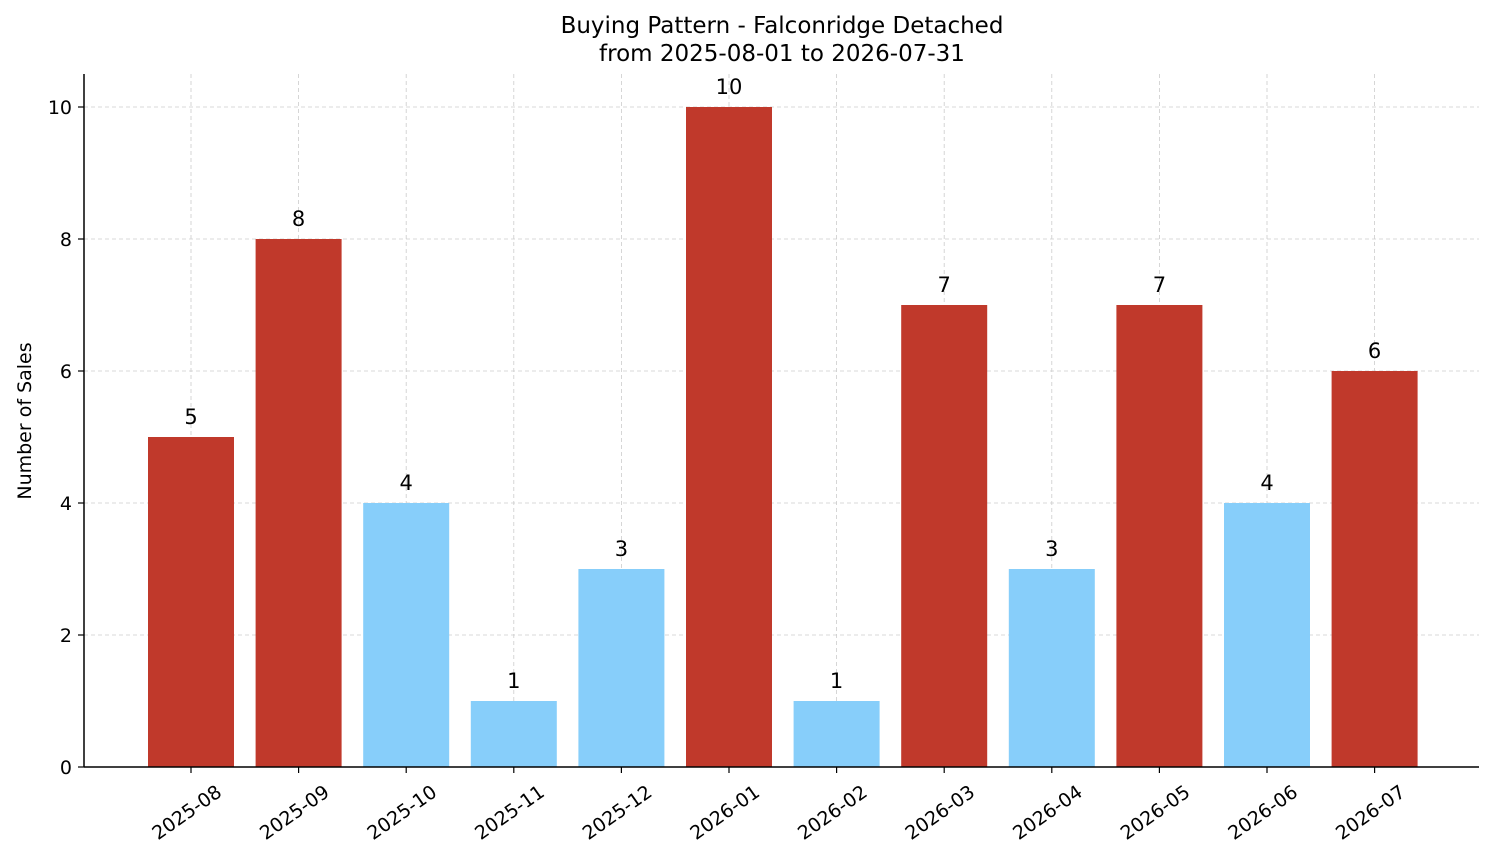 The image size is (1494, 863). I want to click on x-tick-label: 2026-01, so click(725, 813).